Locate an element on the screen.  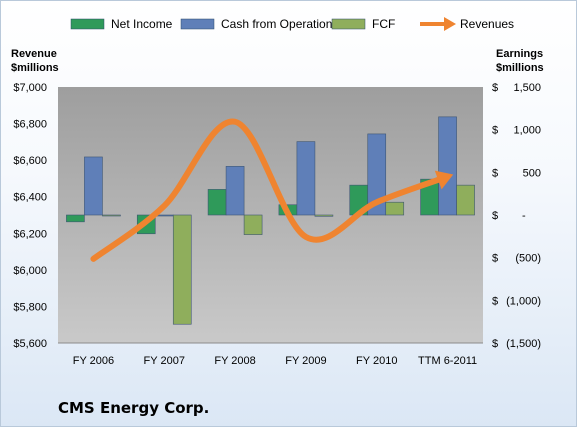
right-tick-label-4: (500) is located at coordinates (528, 259).